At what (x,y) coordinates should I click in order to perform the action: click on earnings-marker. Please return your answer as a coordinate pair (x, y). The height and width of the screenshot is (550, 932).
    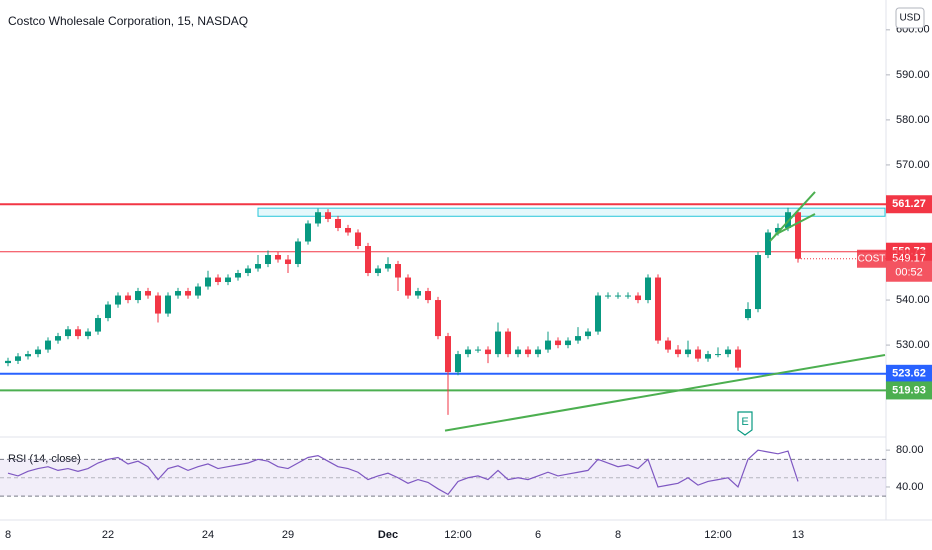
    Looking at the image, I should click on (745, 423).